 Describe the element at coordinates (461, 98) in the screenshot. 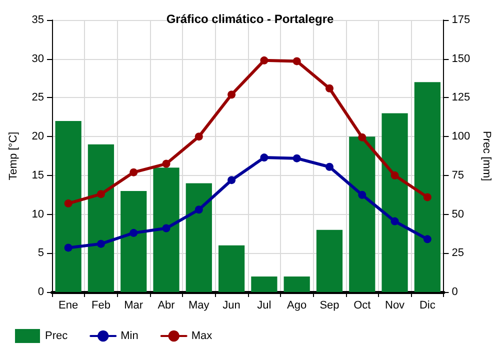

I see `y2-tick-label: 125` at that location.